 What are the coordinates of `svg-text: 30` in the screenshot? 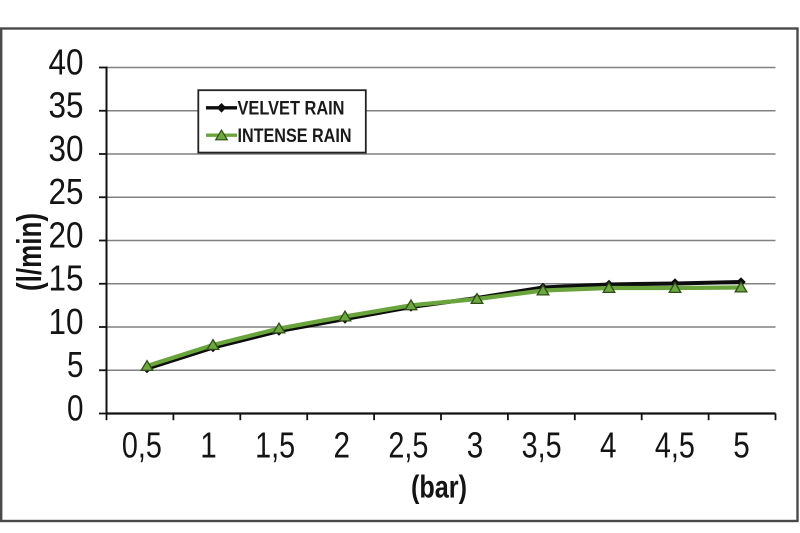 It's located at (66, 148).